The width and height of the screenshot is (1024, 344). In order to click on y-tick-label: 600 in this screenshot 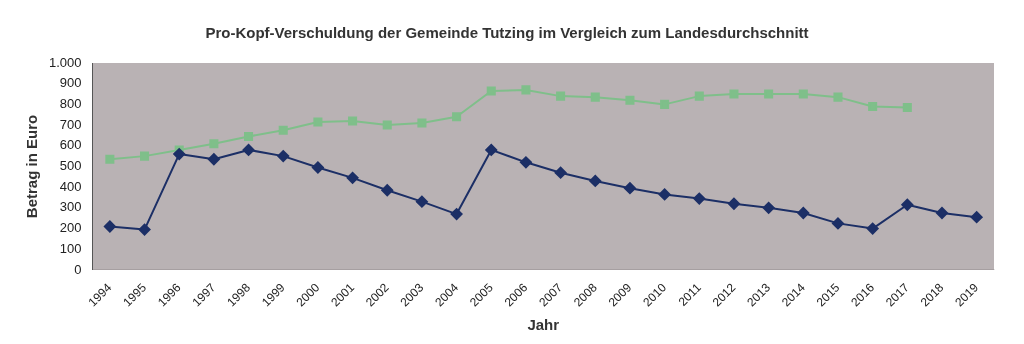, I will do `click(70, 145)`.